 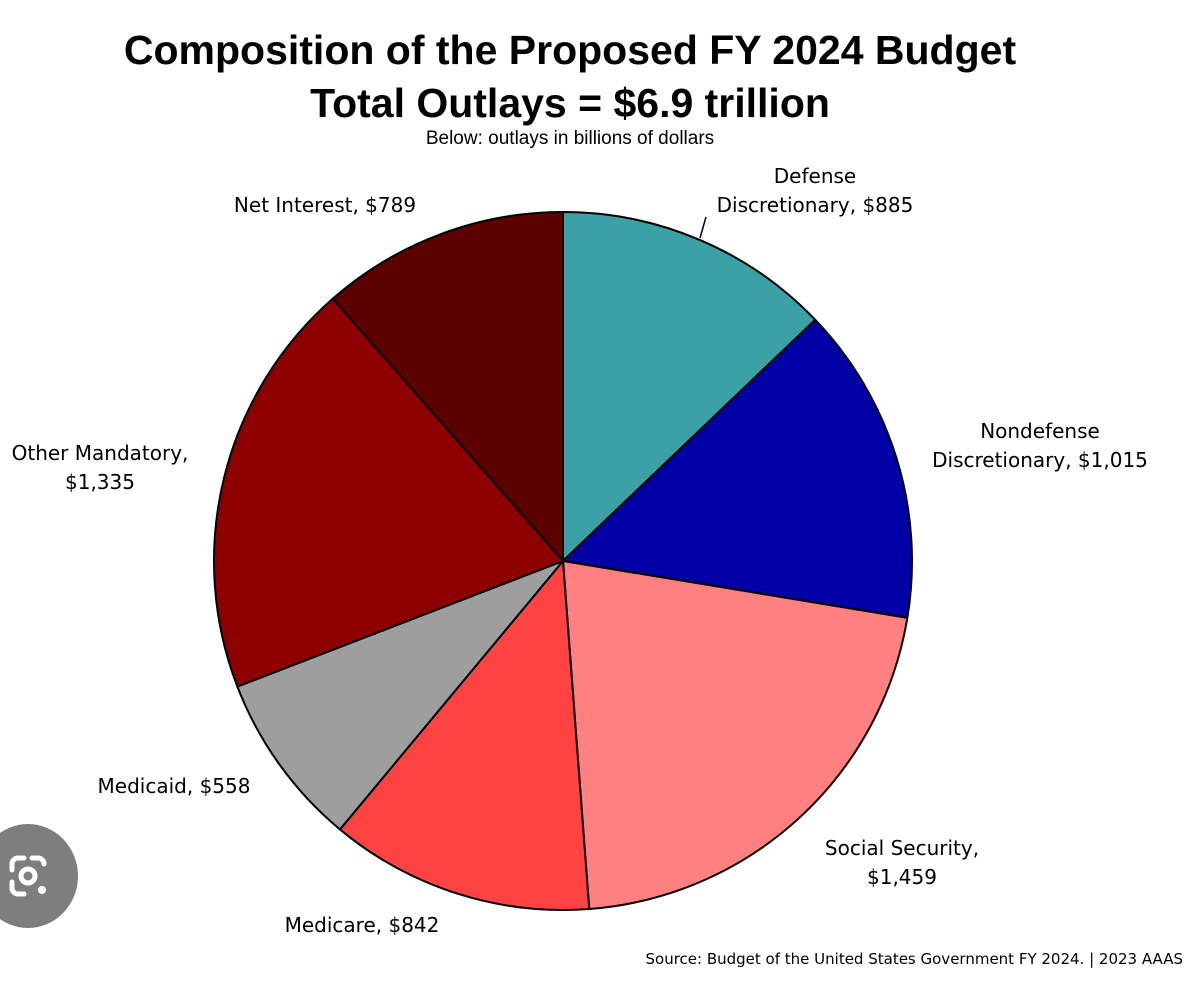 What do you see at coordinates (570, 103) in the screenshot?
I see `chart-total-outlays: Total Outlays = $6.9 trillion` at bounding box center [570, 103].